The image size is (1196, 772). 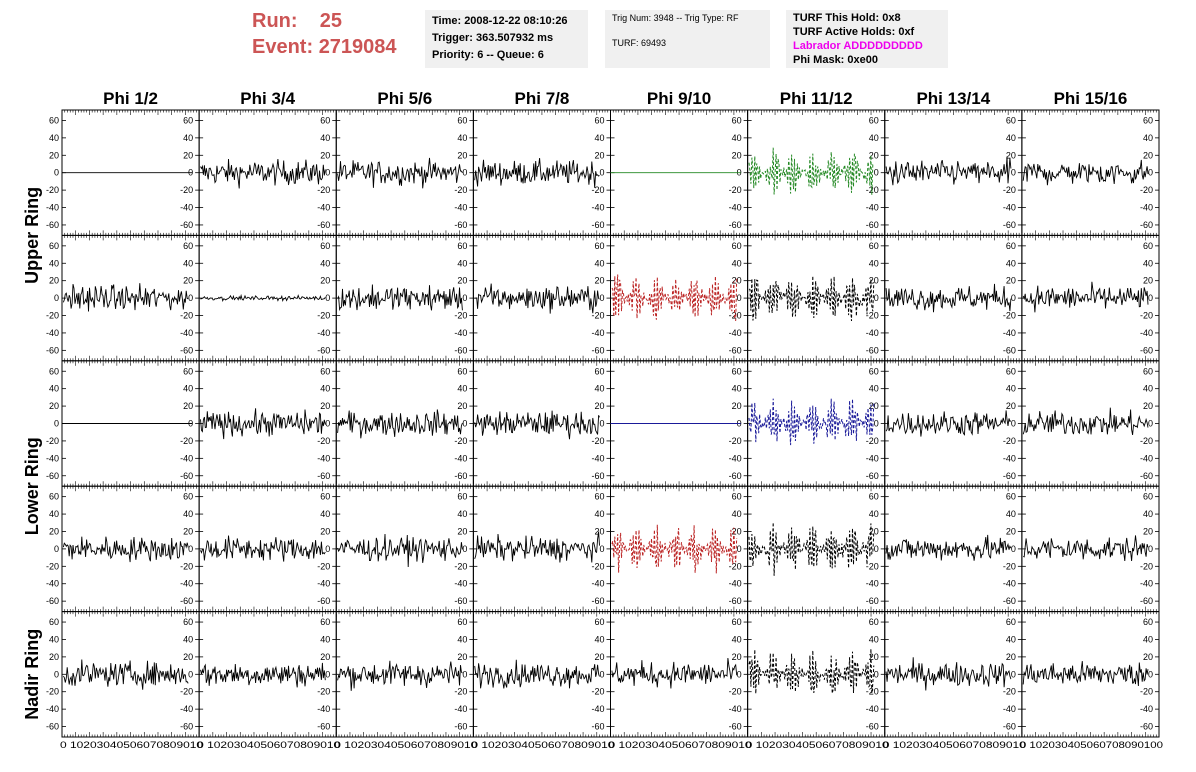 What do you see at coordinates (500, 21) in the screenshot?
I see `time-text: Time: 2008-12-22 08:10:26` at bounding box center [500, 21].